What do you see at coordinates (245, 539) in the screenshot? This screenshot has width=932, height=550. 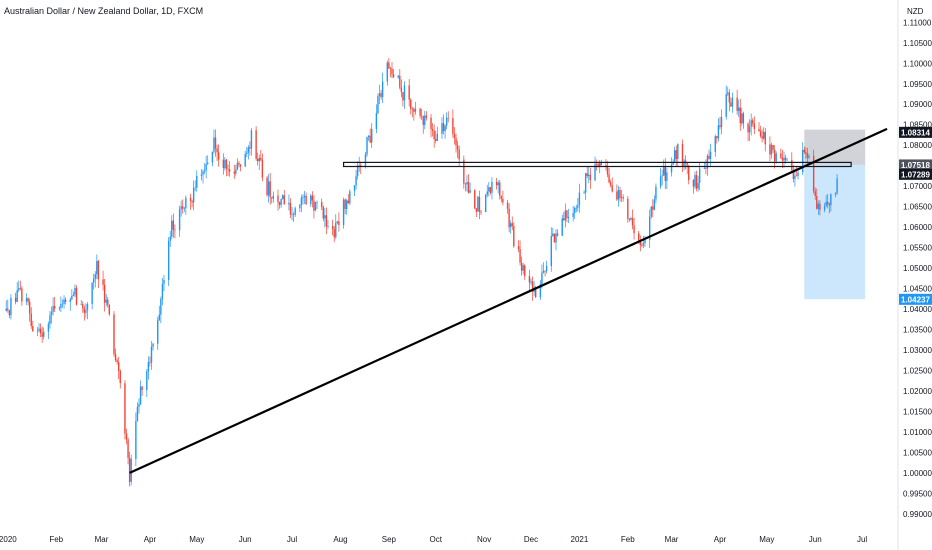 I see `x-tick-label: Jun` at bounding box center [245, 539].